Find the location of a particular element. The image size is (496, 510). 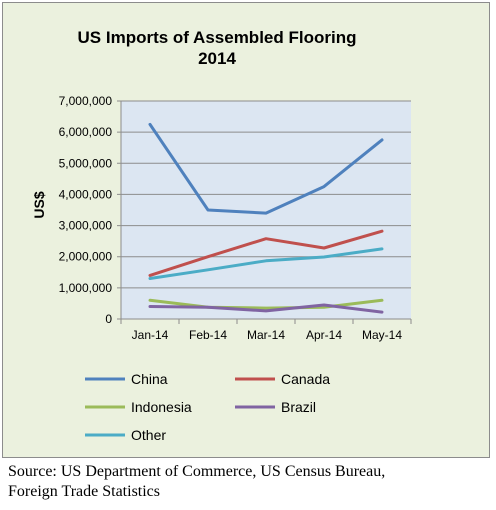

chart-title-line-2: 2014 is located at coordinates (217, 58).